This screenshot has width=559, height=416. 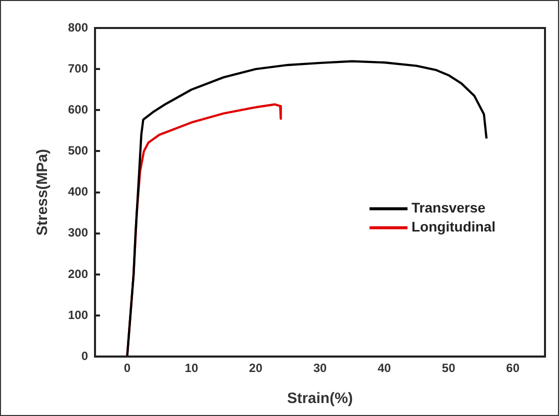 What do you see at coordinates (78, 233) in the screenshot?
I see `y-tick-label: 300` at bounding box center [78, 233].